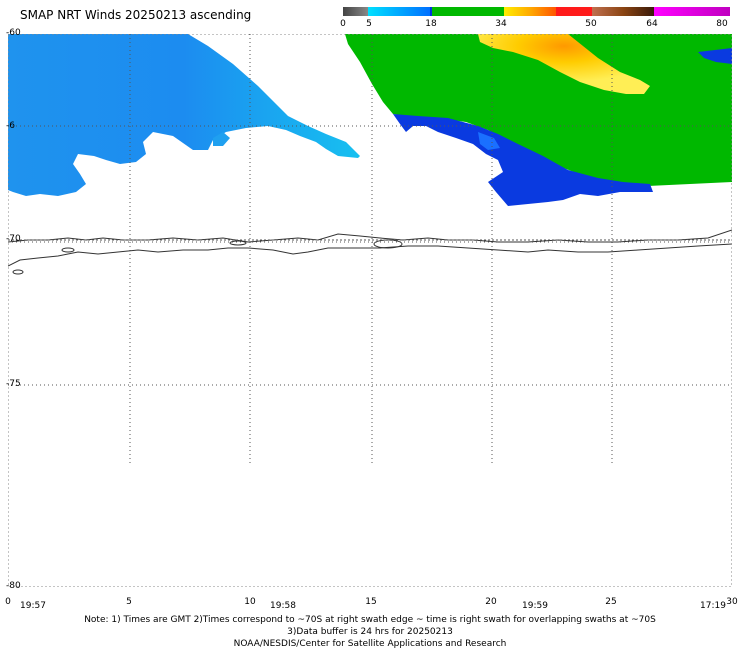 Image resolution: width=740 pixels, height=650 pixels. I want to click on fresh-wind-region, so click(538, 110).